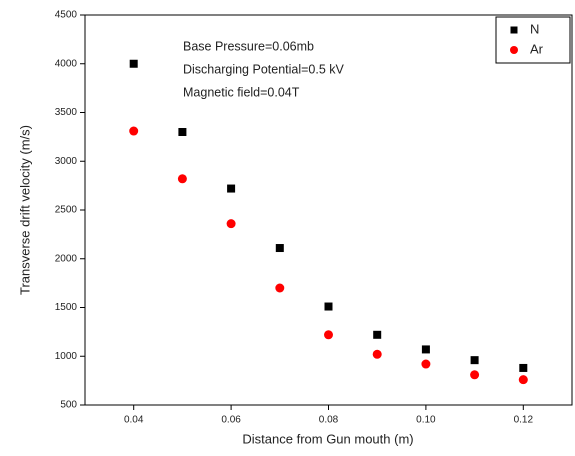  Describe the element at coordinates (134, 420) in the screenshot. I see `x-tick-label: 0.04` at that location.